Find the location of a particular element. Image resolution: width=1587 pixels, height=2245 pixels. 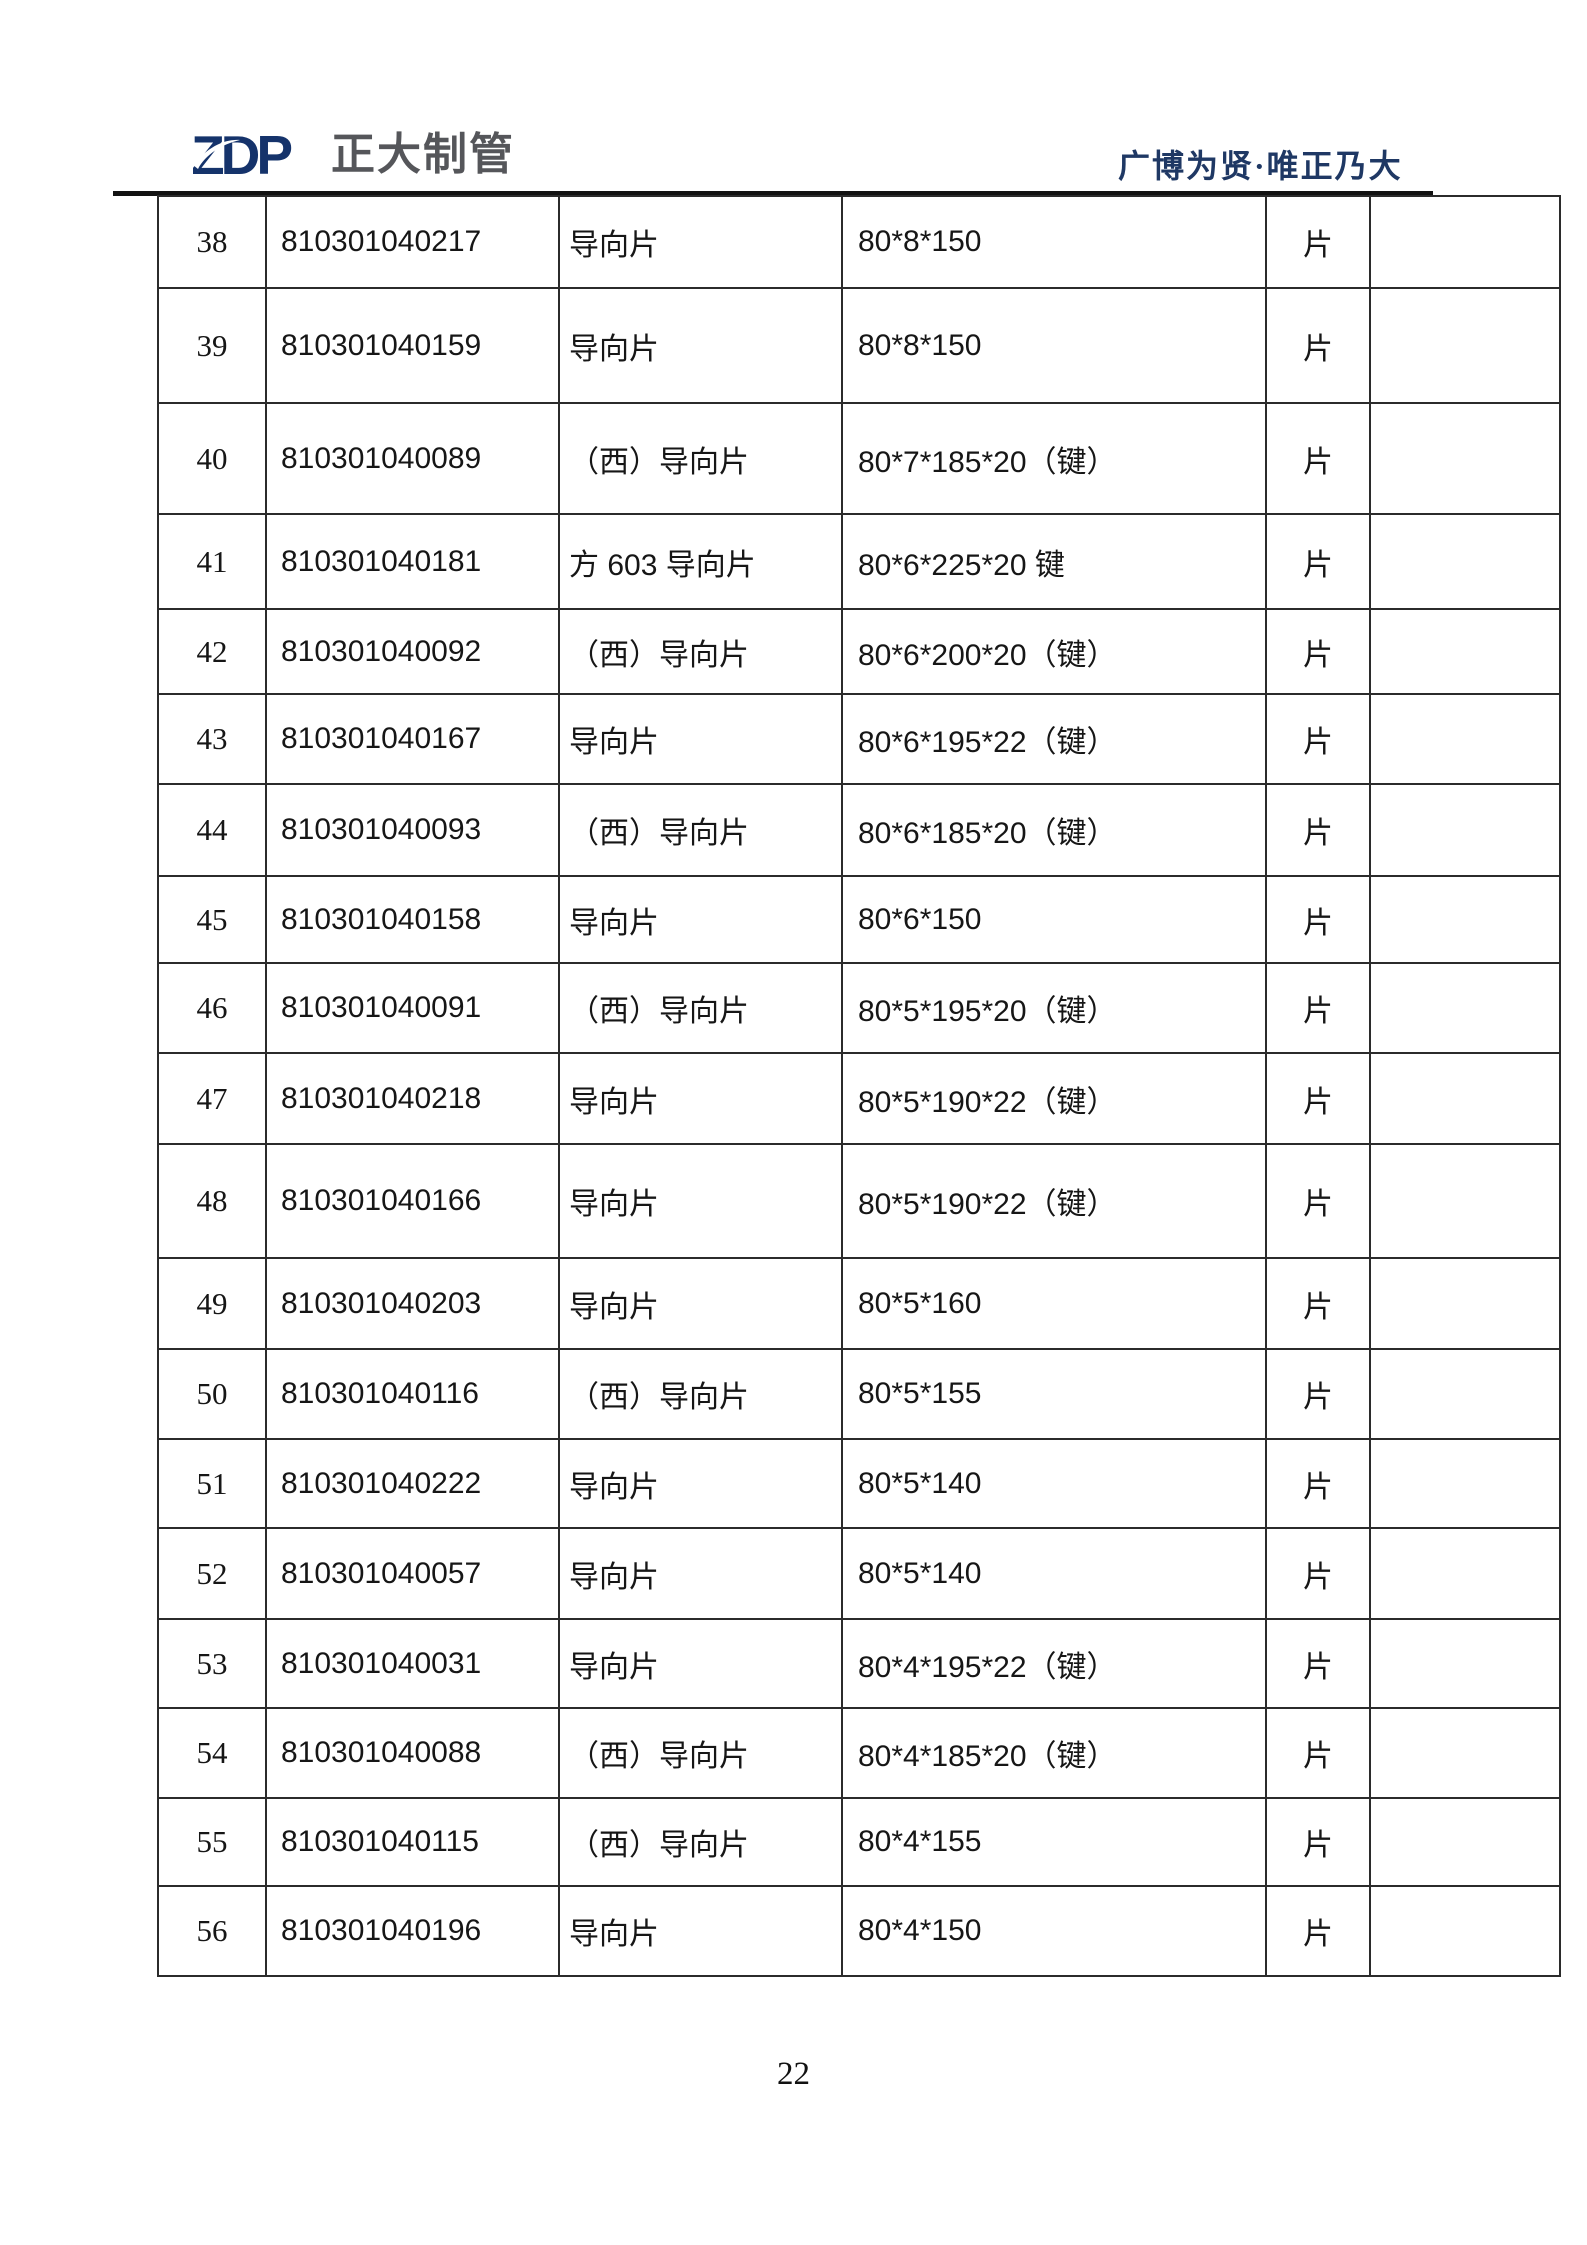

part-code-cell: 810301040031 is located at coordinates (413, 1663).